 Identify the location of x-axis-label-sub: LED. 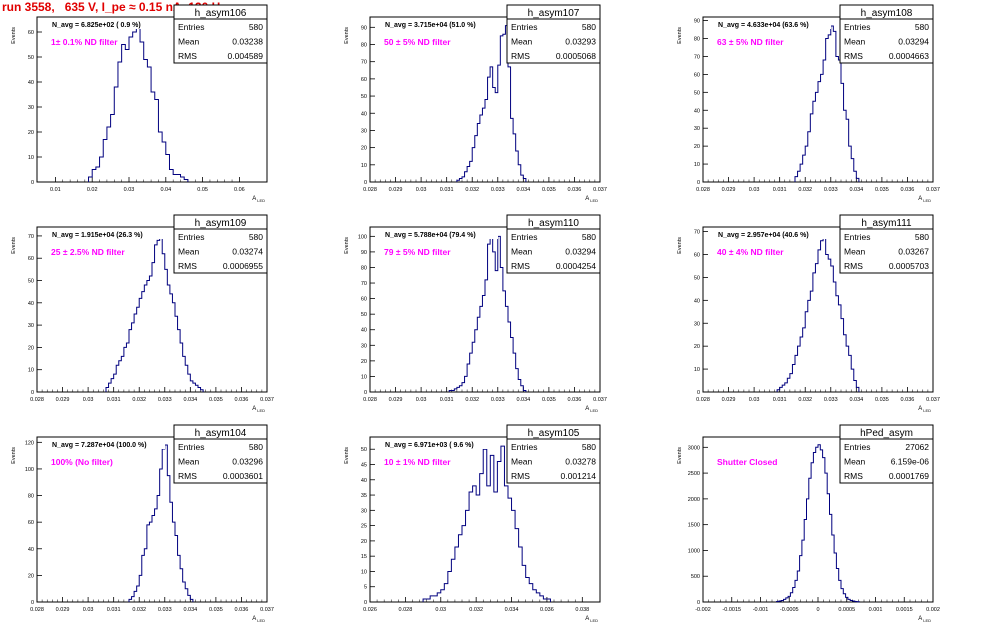
(594, 620).